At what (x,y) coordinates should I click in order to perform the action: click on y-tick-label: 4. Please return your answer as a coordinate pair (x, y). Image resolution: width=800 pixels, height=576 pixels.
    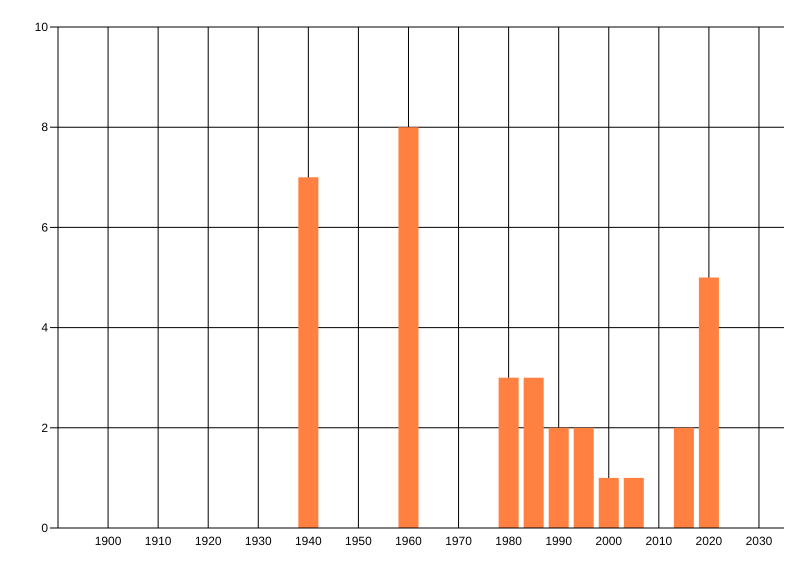
    Looking at the image, I should click on (44, 327).